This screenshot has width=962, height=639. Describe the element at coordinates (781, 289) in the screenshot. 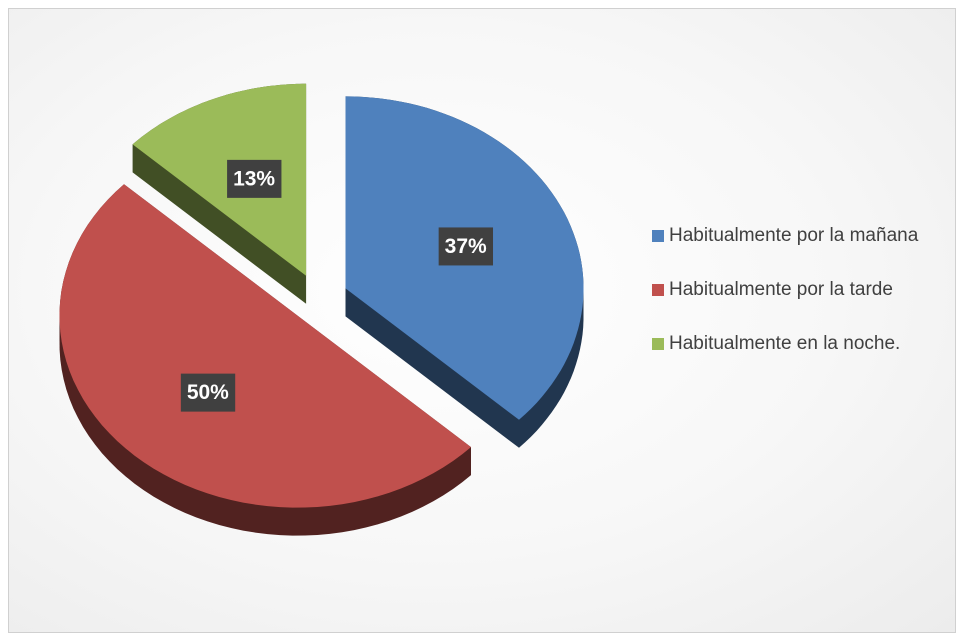

I see `legend-label: Habitualmente por la tarde` at that location.